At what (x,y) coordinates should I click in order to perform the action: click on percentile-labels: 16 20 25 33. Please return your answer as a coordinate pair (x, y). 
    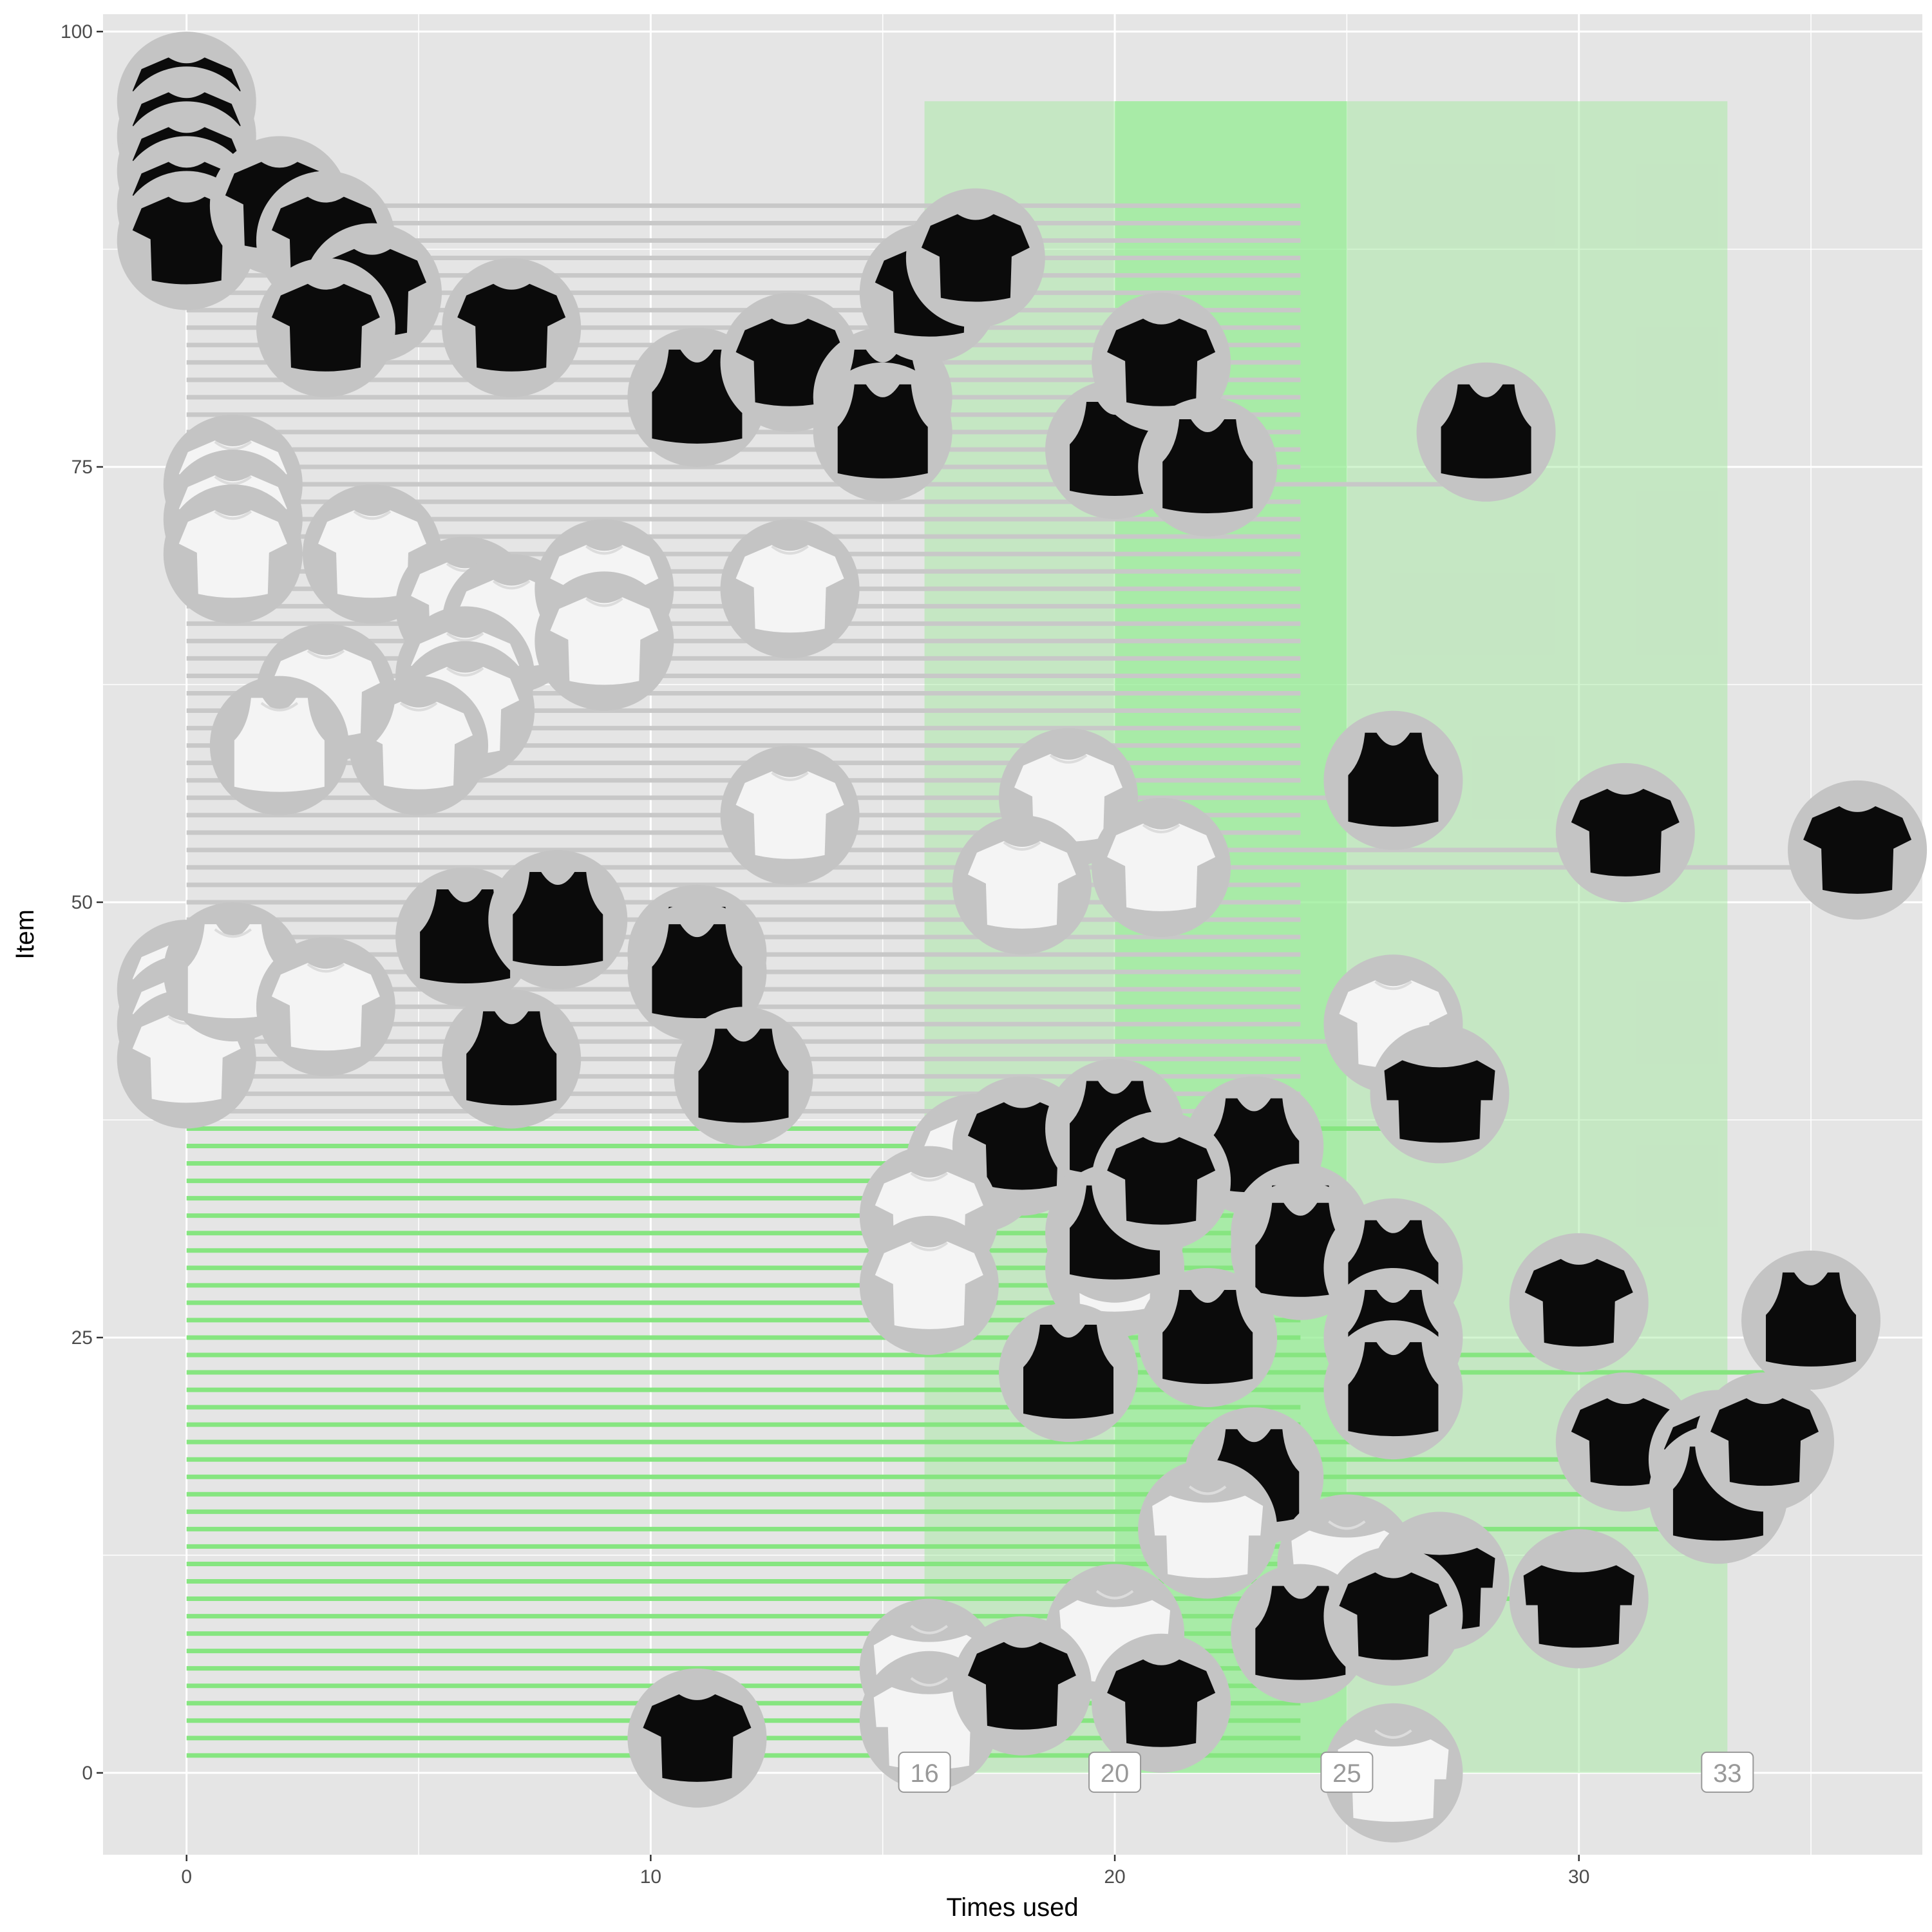
    Looking at the image, I should click on (1326, 1772).